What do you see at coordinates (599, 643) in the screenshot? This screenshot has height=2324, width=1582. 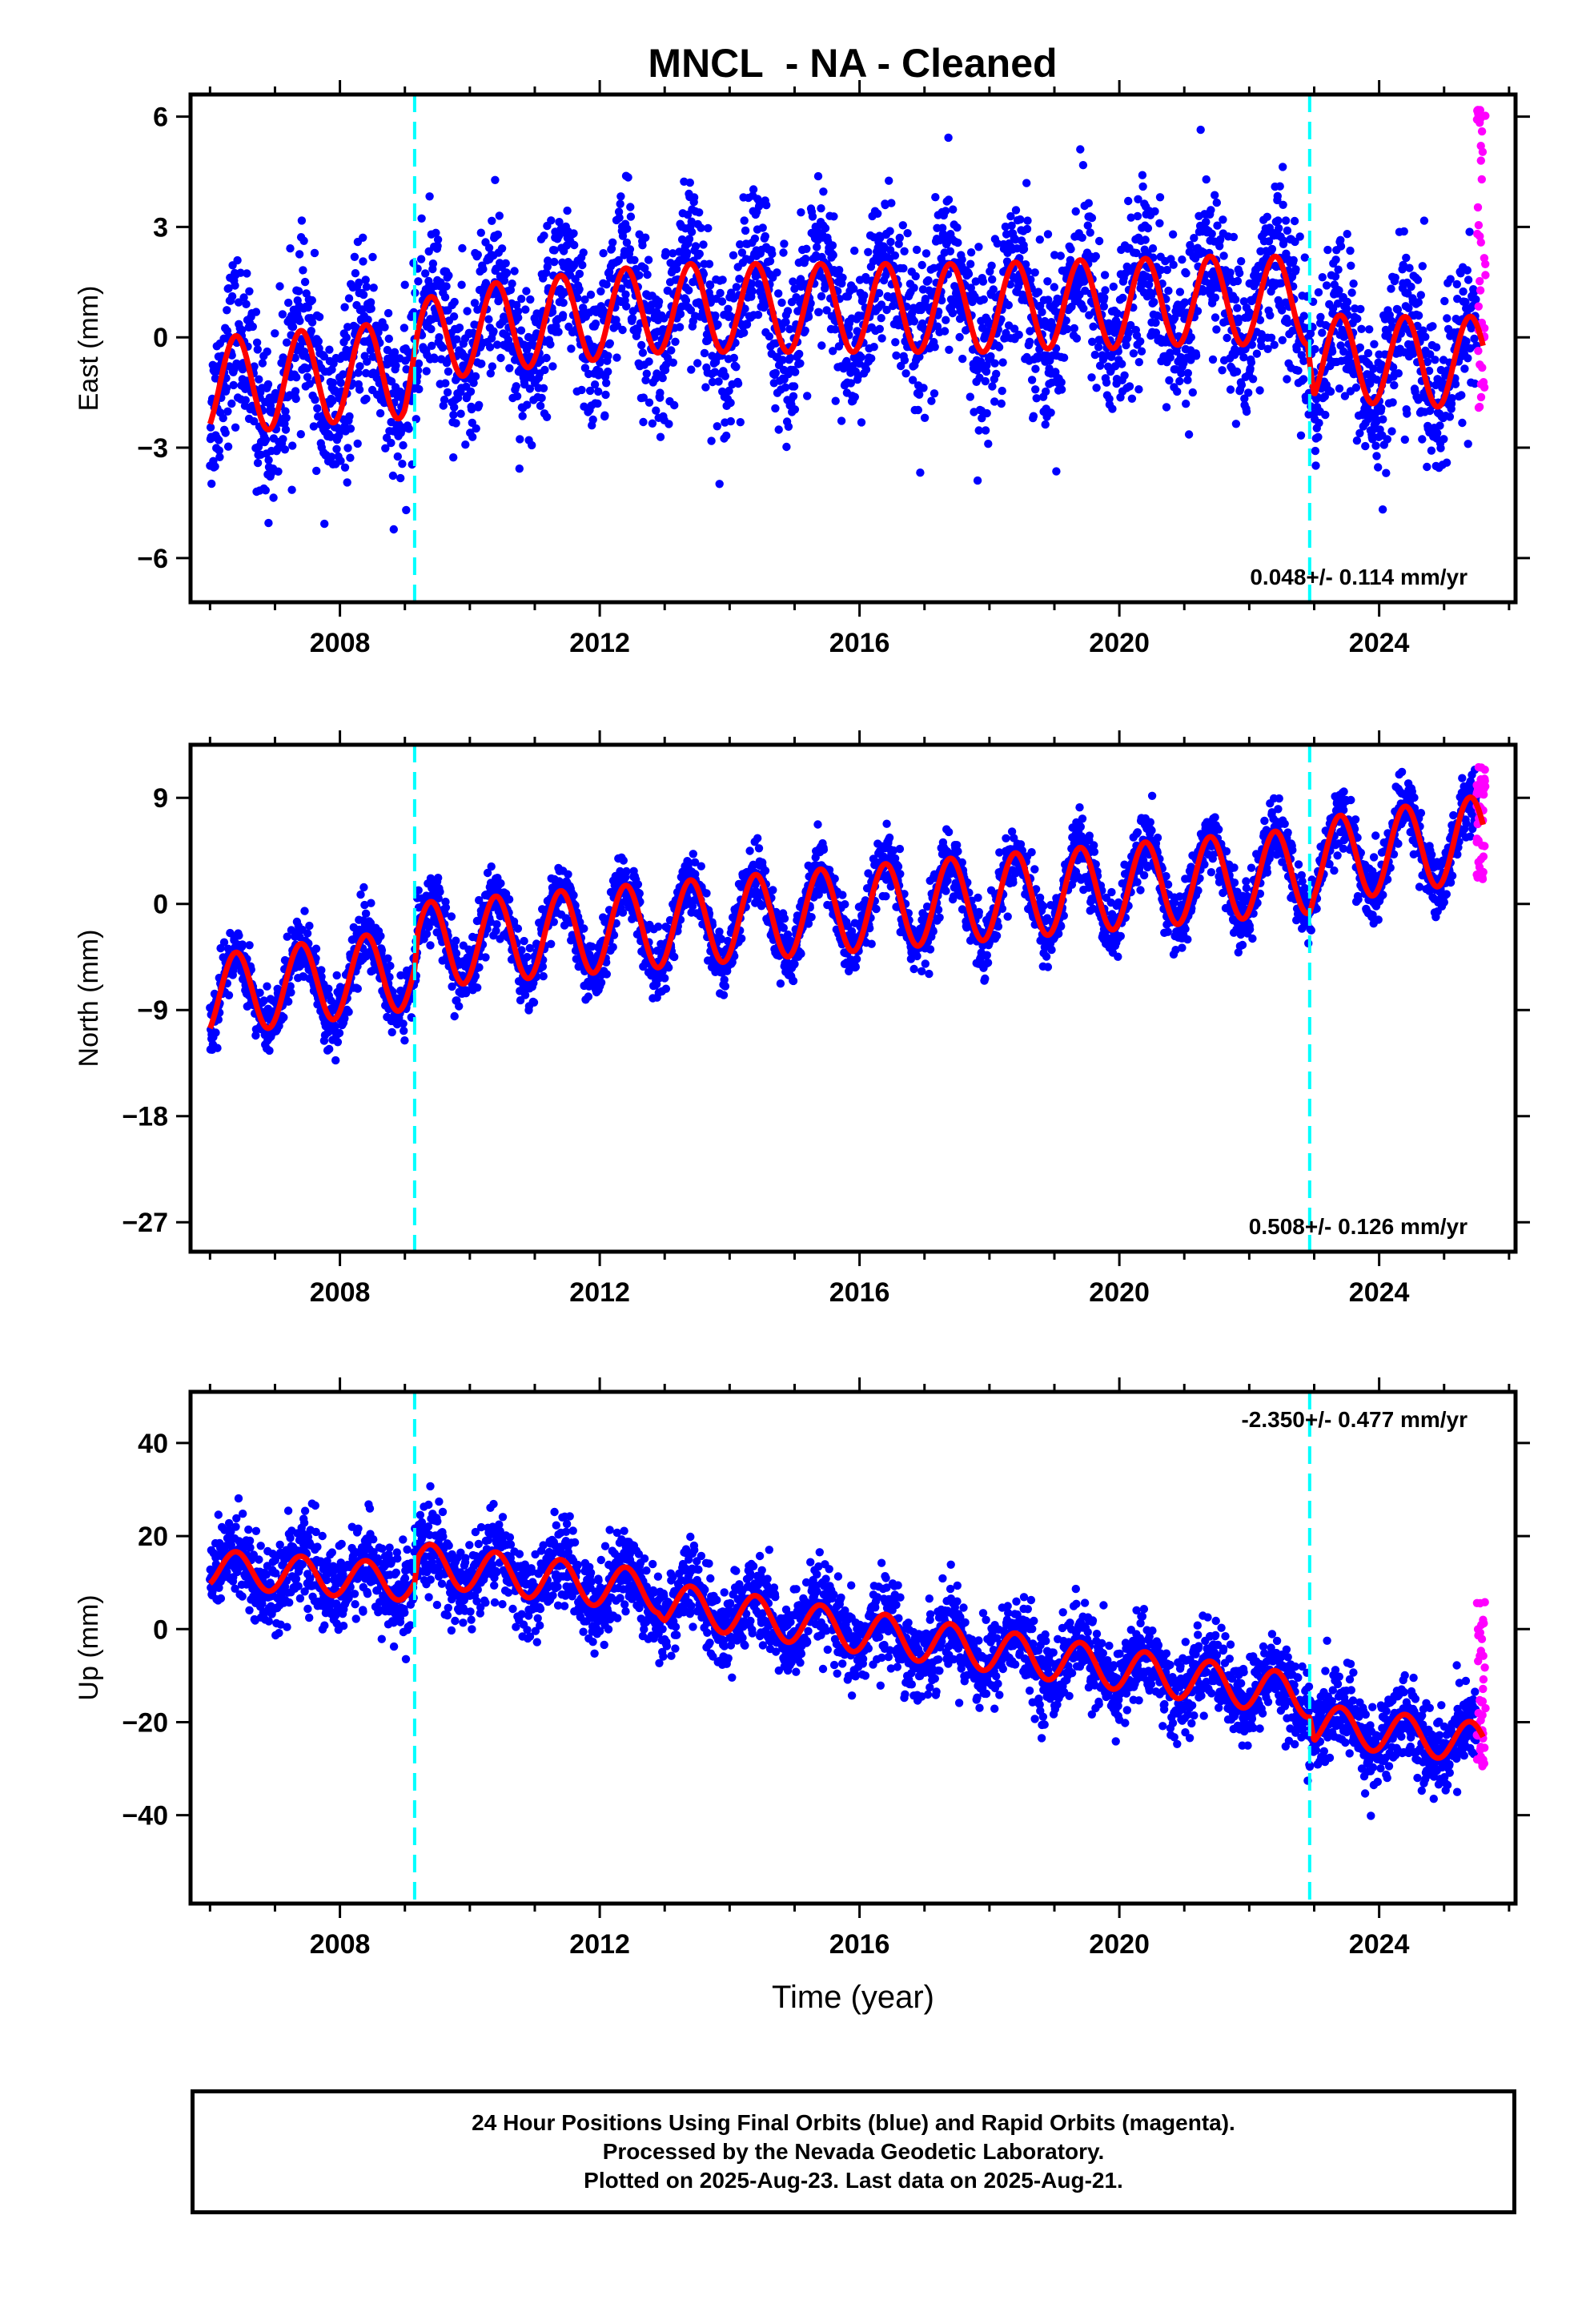 I see `east-x-tick-label: 2012` at bounding box center [599, 643].